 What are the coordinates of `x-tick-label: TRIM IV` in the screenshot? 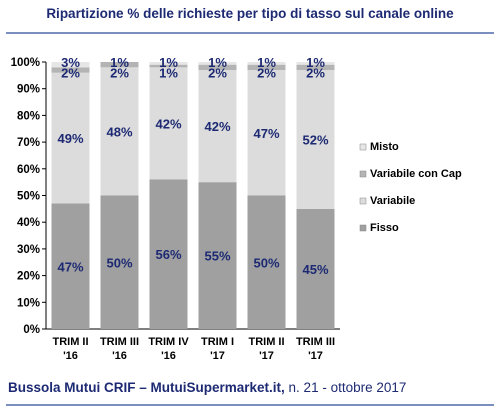 It's located at (168, 342).